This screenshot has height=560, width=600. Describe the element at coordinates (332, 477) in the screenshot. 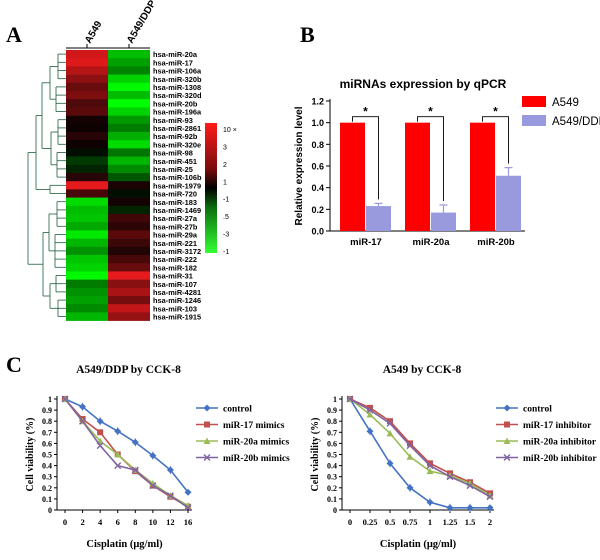

I see `y-tick-label: 0.3` at that location.